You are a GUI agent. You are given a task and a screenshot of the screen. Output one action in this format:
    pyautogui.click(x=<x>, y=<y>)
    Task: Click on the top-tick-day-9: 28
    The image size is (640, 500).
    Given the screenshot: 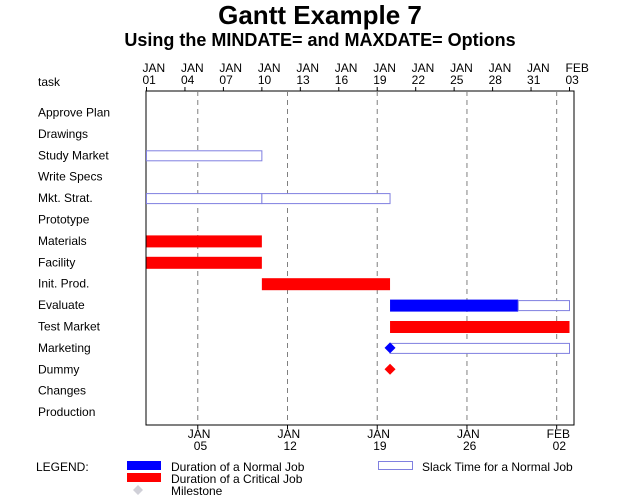 What is the action you would take?
    pyautogui.click(x=496, y=80)
    